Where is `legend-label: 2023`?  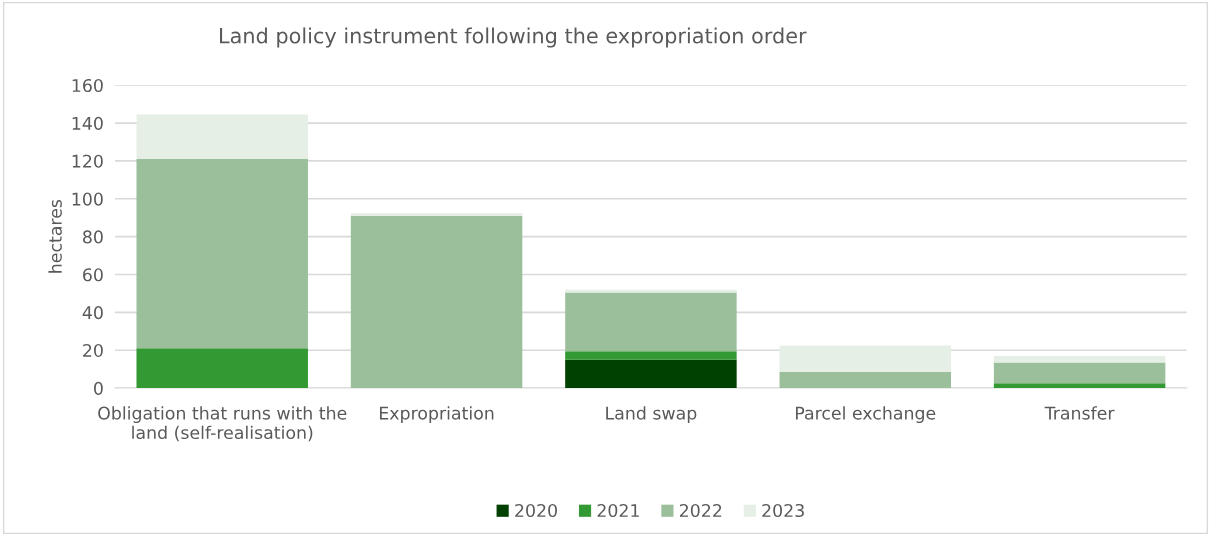
legend-label: 2023 is located at coordinates (783, 510).